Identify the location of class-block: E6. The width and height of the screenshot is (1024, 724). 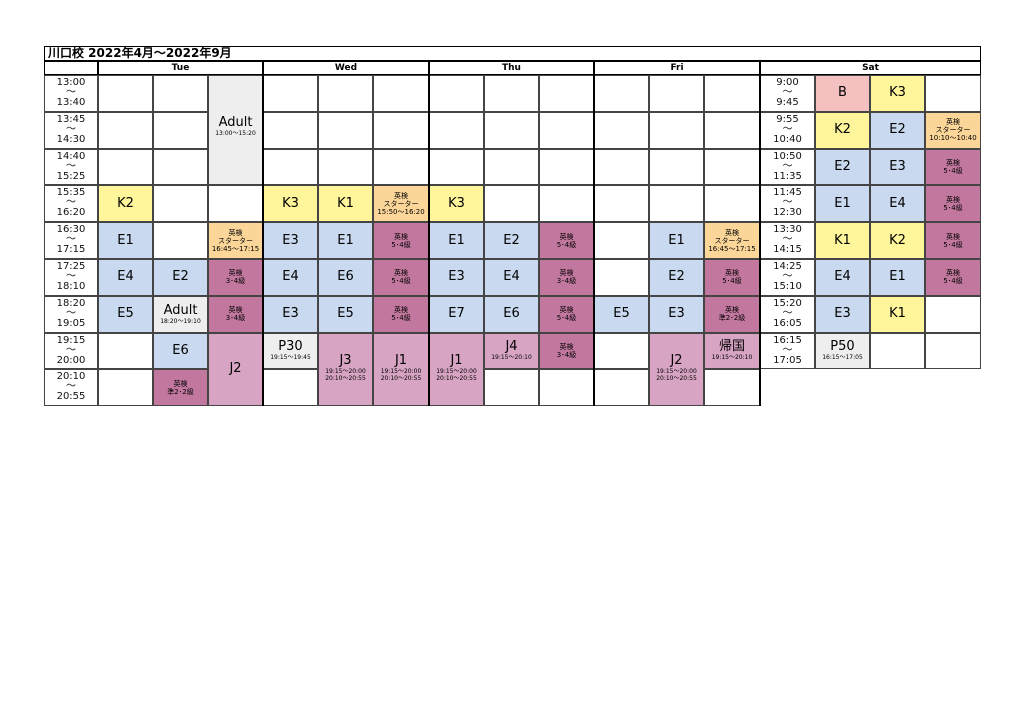
(511, 314).